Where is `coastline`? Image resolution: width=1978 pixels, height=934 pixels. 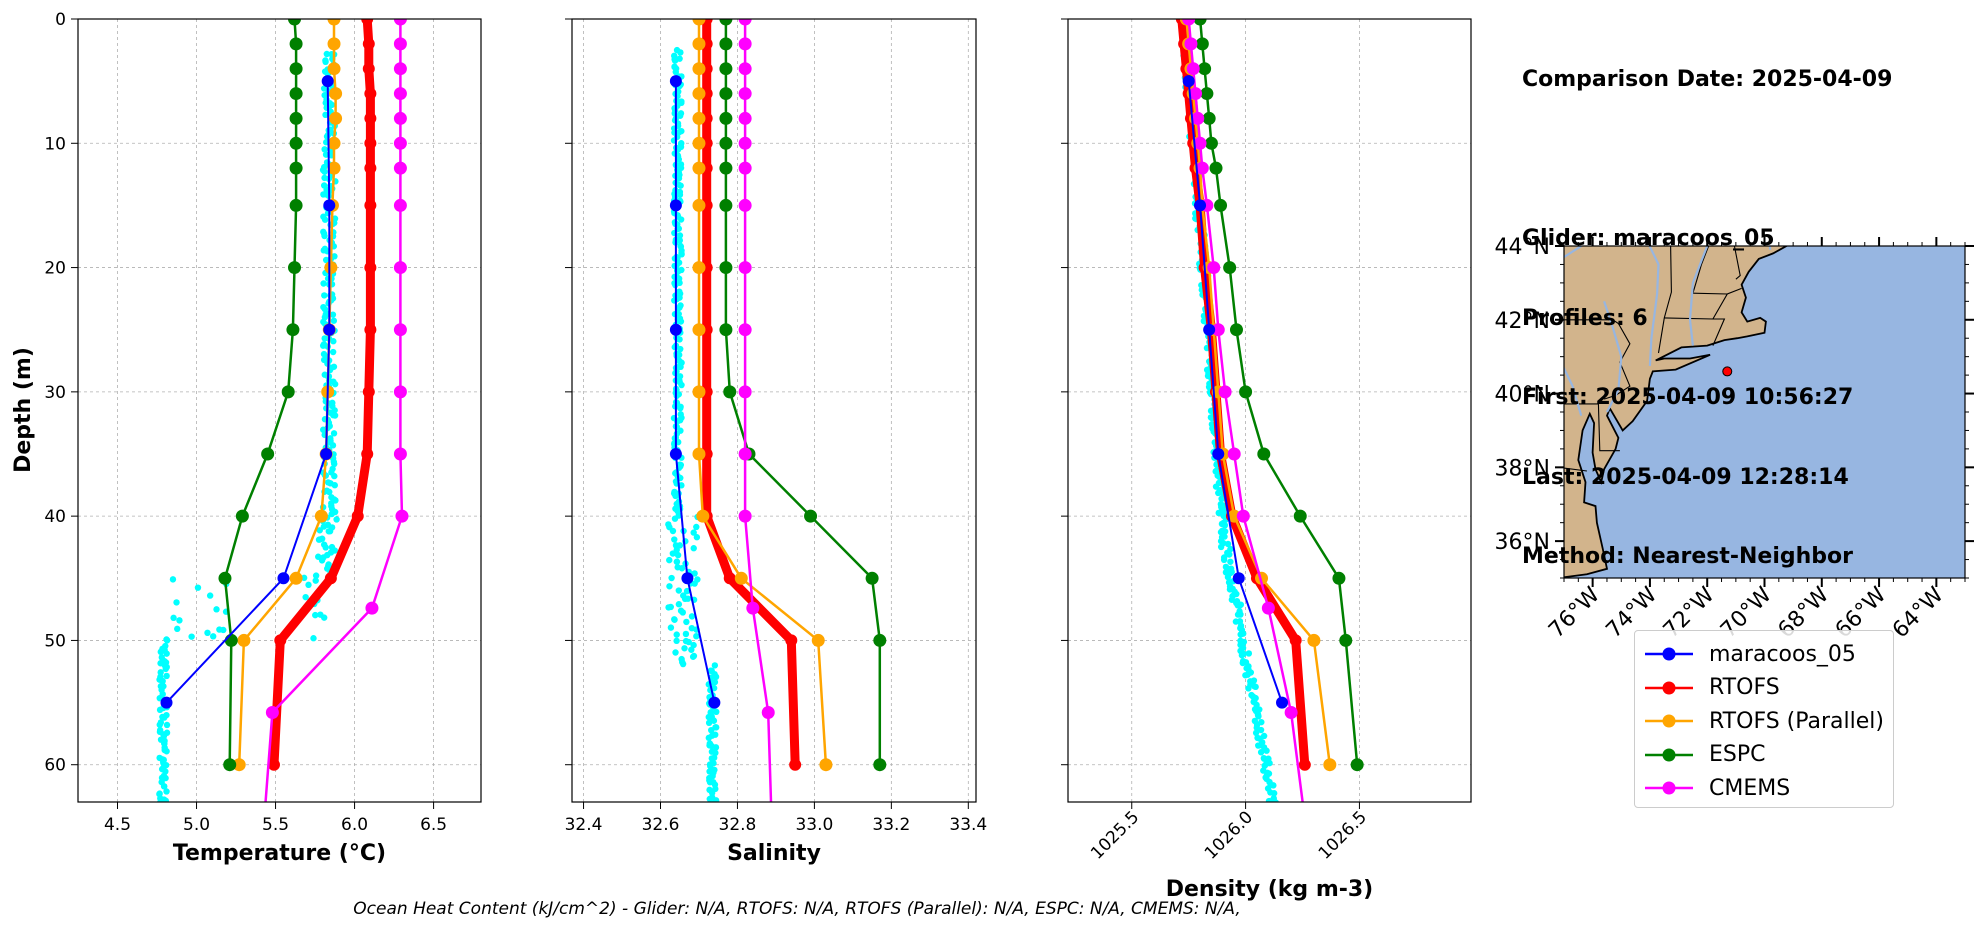
coastline is located at coordinates (1676, 412).